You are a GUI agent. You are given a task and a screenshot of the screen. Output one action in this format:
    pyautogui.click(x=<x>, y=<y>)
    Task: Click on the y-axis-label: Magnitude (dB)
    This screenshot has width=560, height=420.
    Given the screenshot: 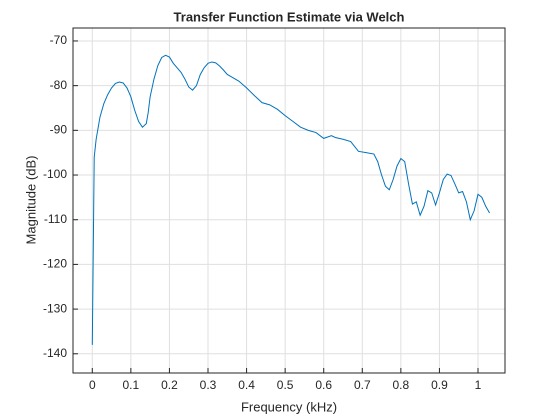 What is the action you would take?
    pyautogui.click(x=30, y=200)
    